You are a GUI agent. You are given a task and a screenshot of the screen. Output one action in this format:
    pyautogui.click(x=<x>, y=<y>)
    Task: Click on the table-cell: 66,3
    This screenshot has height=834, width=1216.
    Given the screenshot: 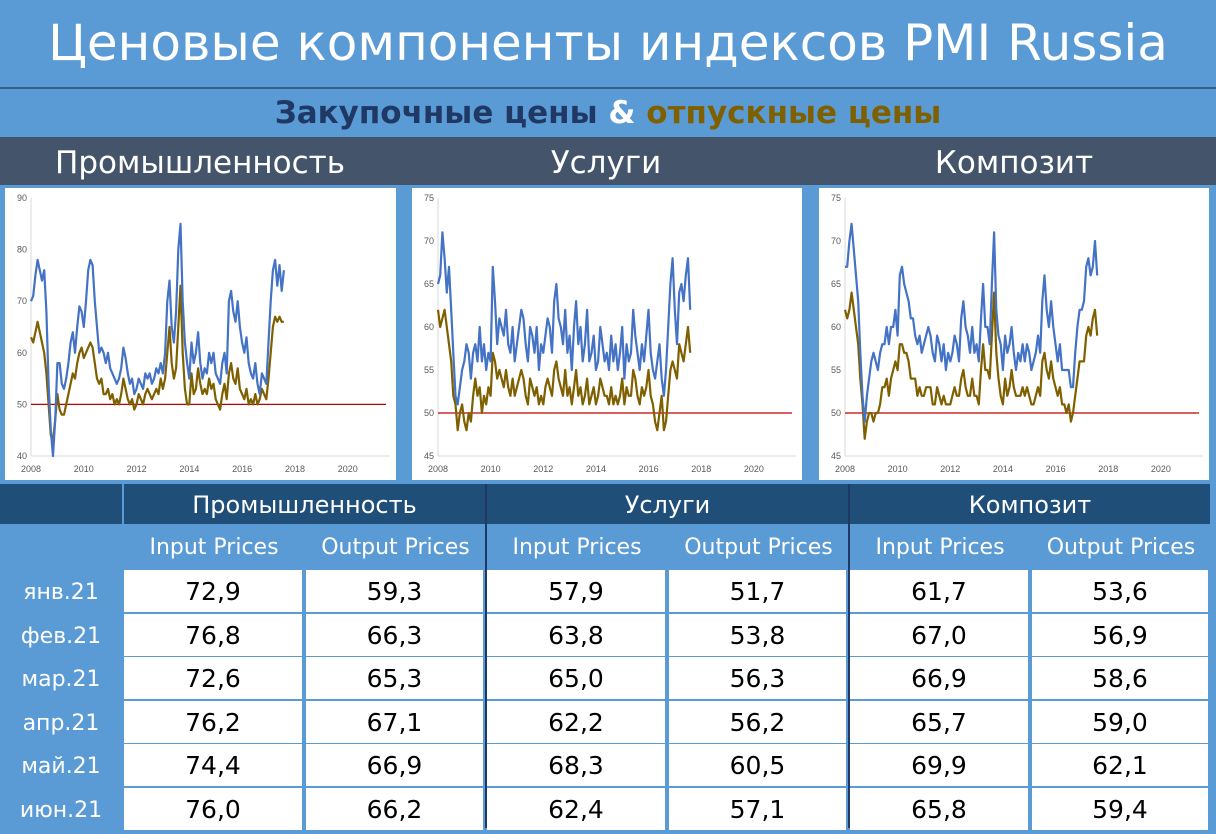 What is the action you would take?
    pyautogui.click(x=394, y=634)
    